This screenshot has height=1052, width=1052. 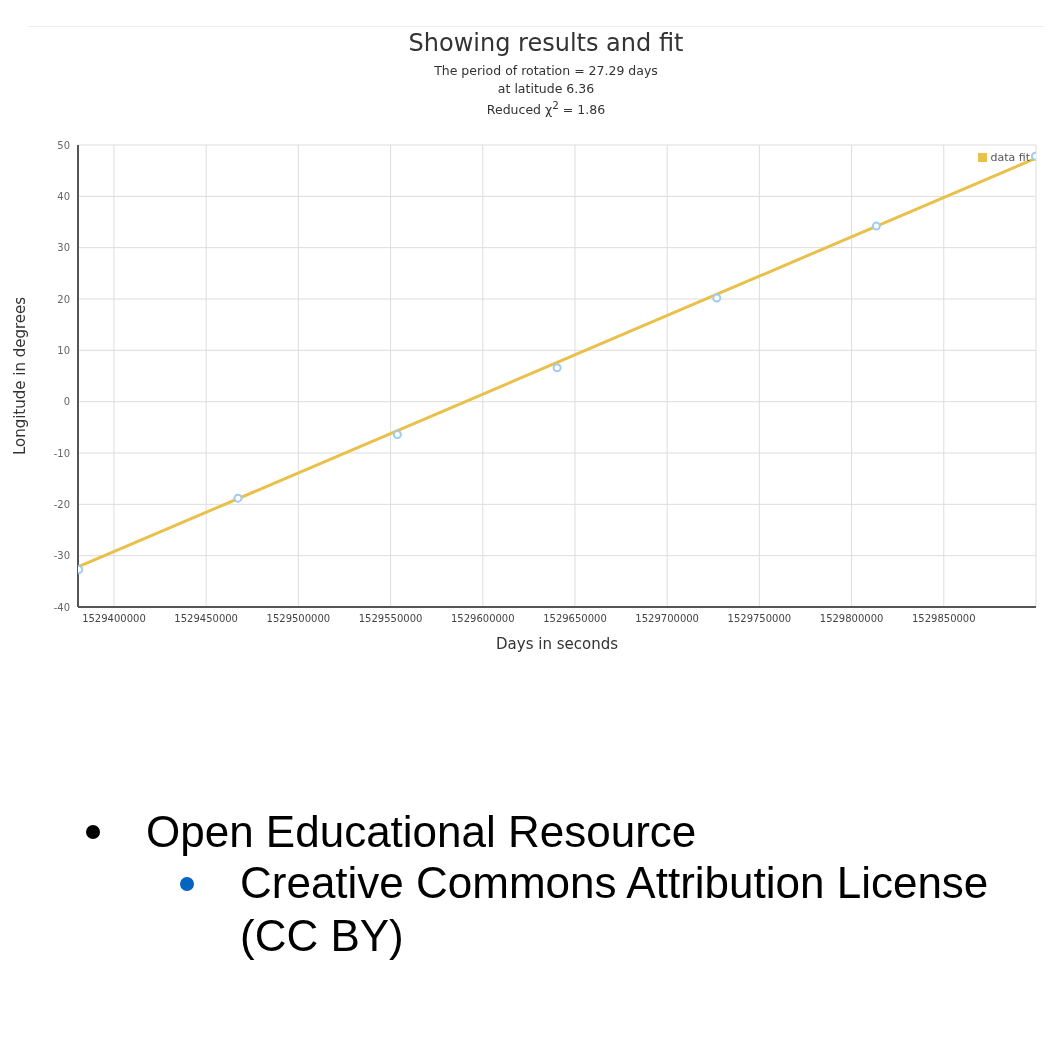 What do you see at coordinates (61, 505) in the screenshot?
I see `y-tick-label: -20` at bounding box center [61, 505].